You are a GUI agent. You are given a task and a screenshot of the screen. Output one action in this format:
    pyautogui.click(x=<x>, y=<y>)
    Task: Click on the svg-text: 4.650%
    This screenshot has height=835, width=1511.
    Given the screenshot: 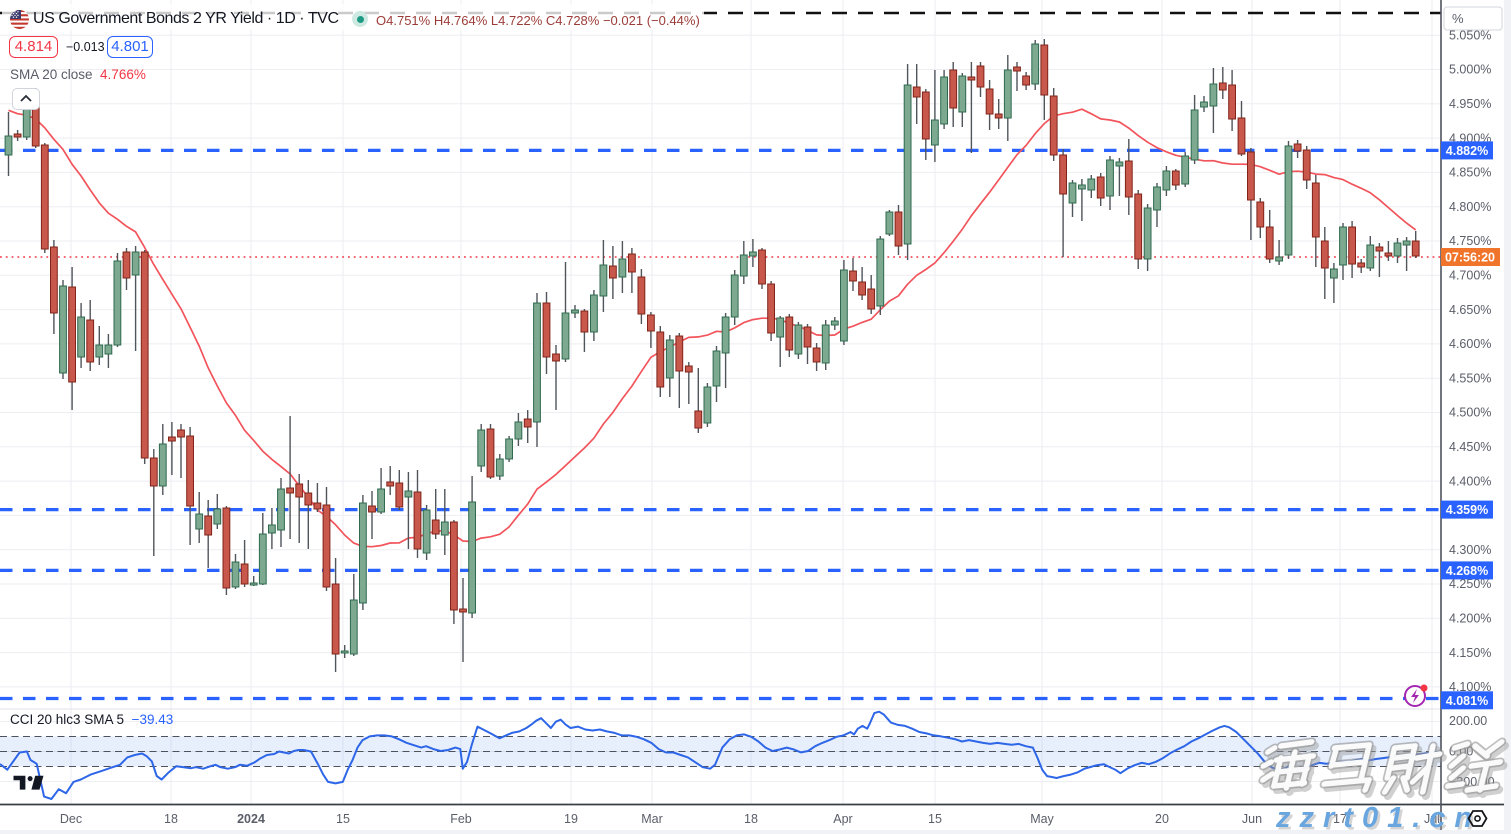 What is the action you would take?
    pyautogui.click(x=1470, y=310)
    